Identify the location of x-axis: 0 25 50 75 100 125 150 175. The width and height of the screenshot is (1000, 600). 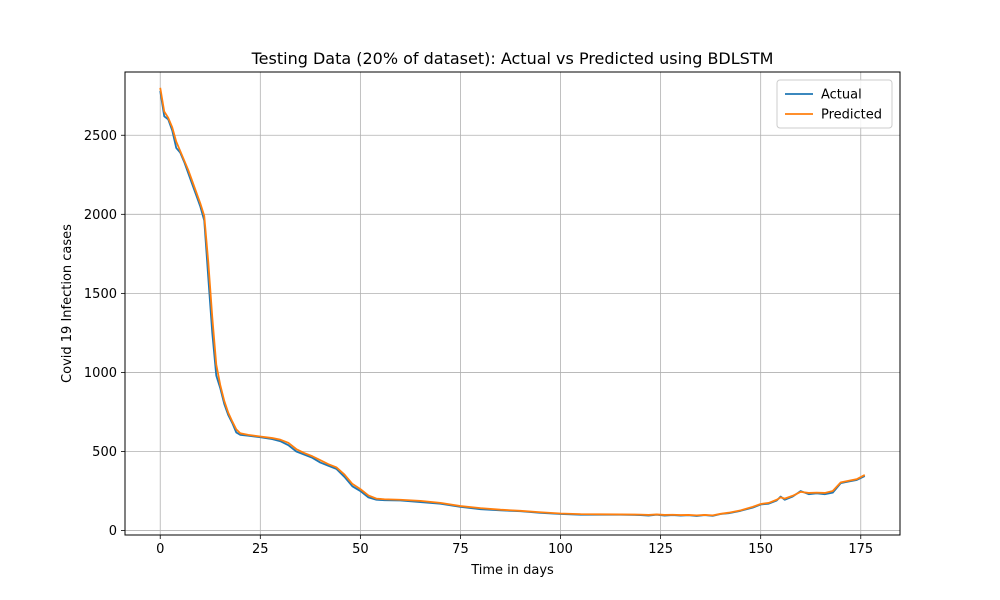
(514, 546).